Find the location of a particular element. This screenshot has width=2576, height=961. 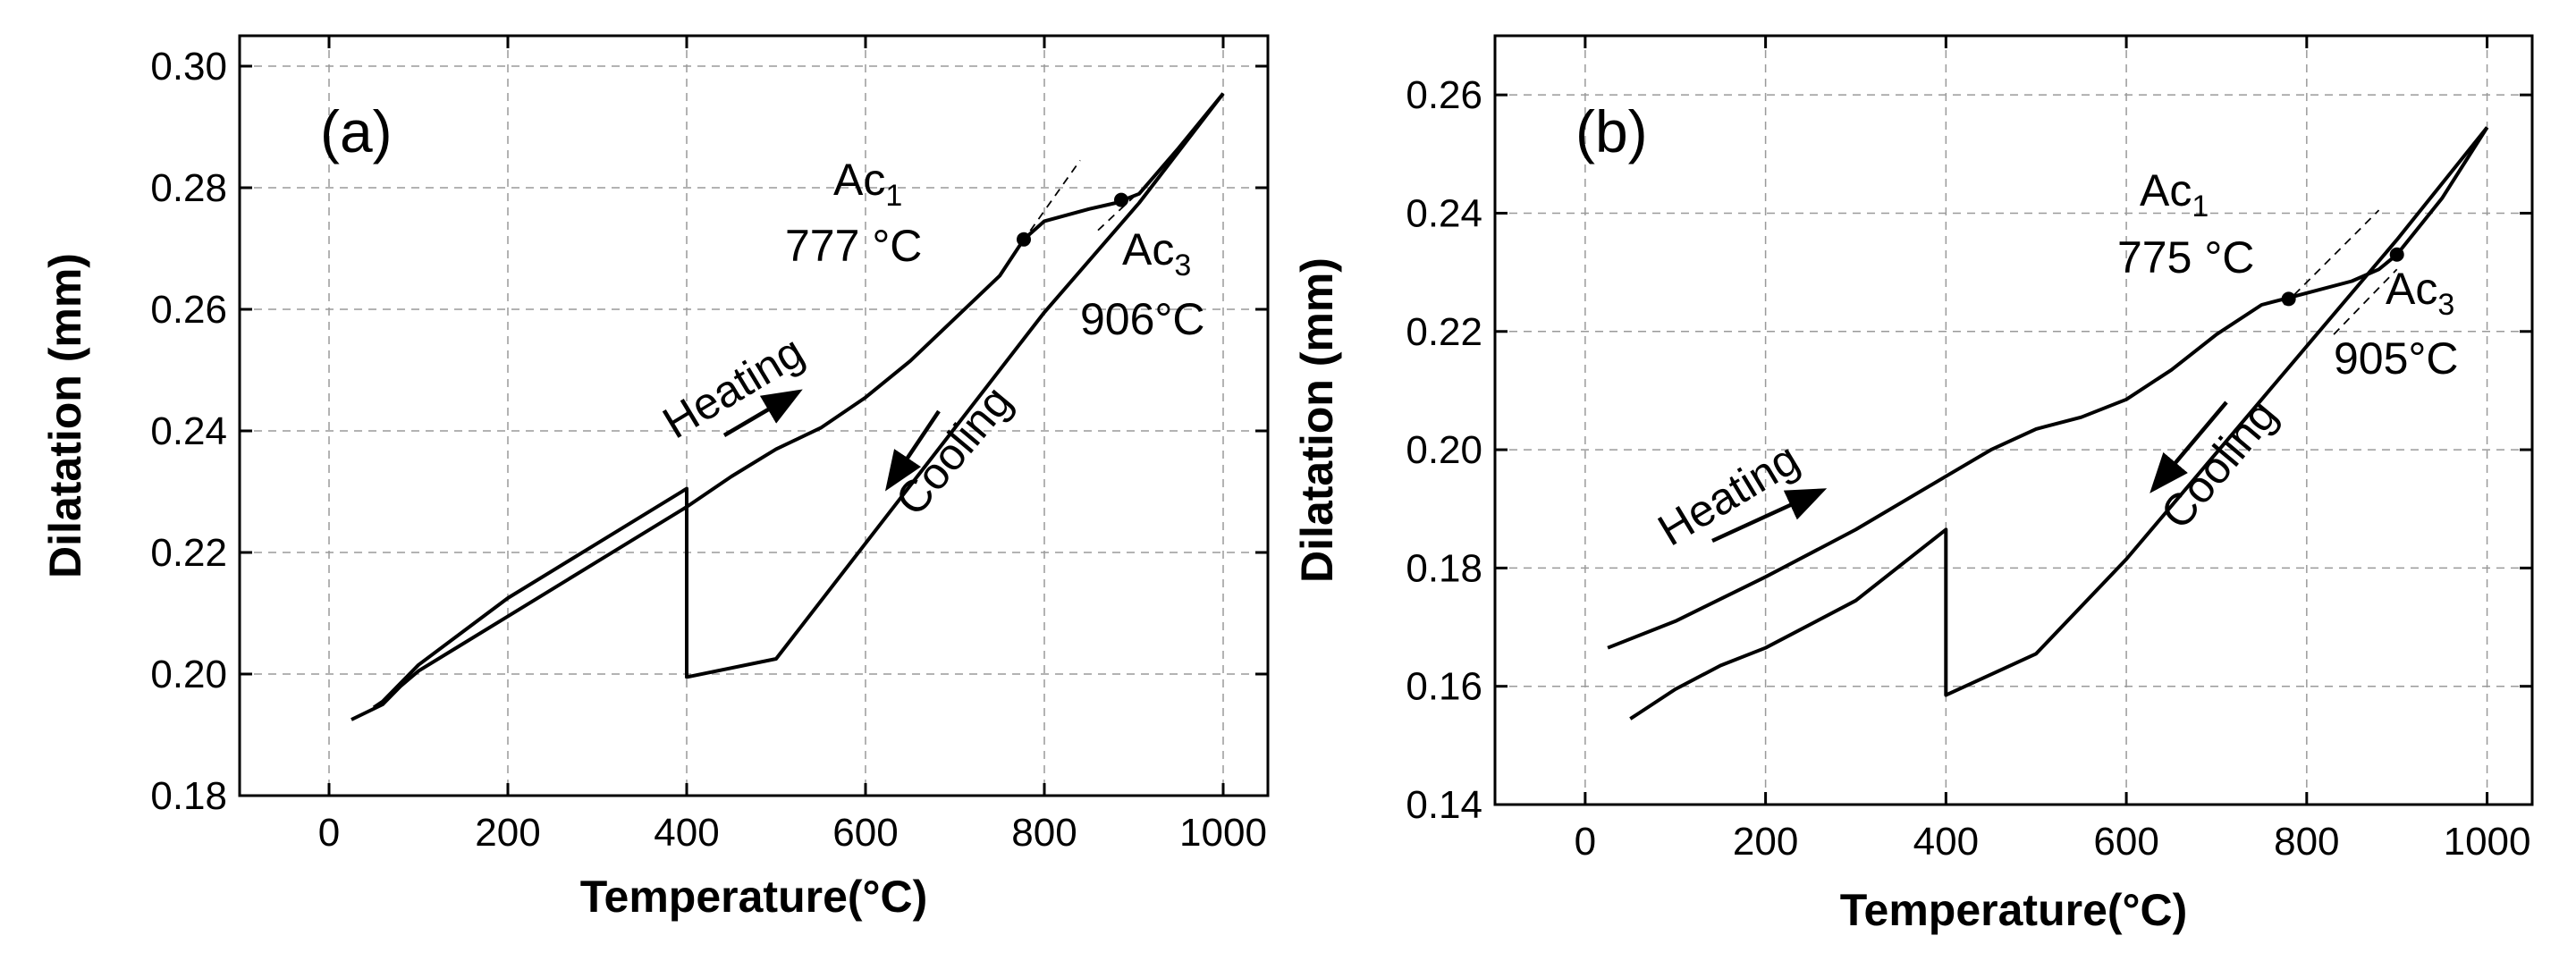

y-tick-label: 0.28 is located at coordinates (188, 188).